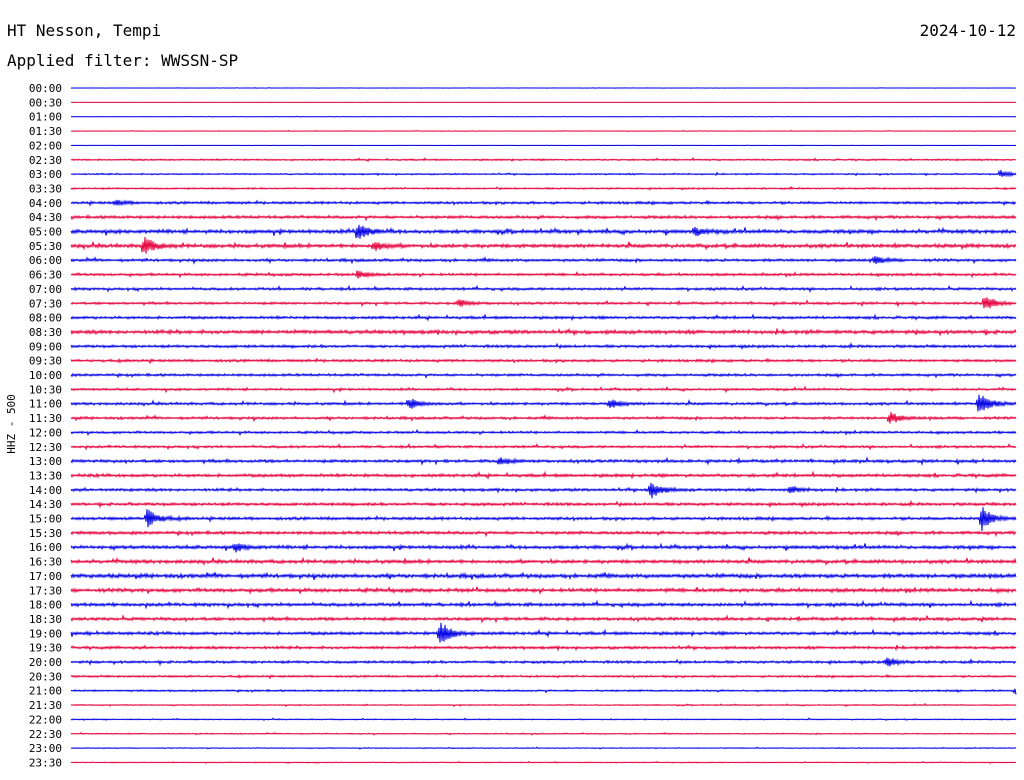 Image resolution: width=1024 pixels, height=780 pixels. Describe the element at coordinates (45, 318) in the screenshot. I see `row-time-label: 08:00` at that location.